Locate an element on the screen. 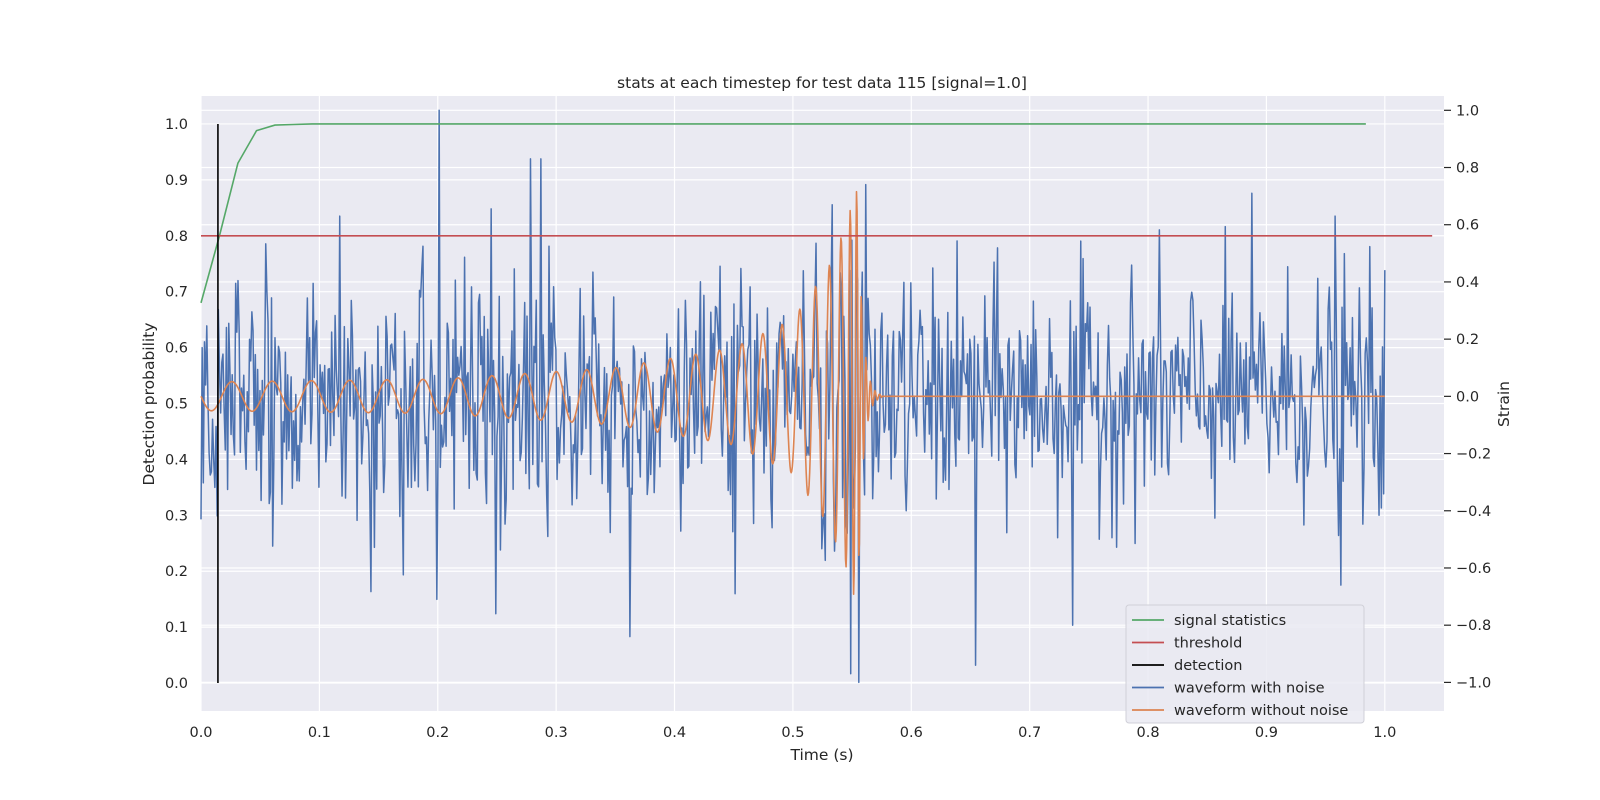 This screenshot has width=1600, height=800. y-right-tick-label: −0.2 is located at coordinates (1473, 455).